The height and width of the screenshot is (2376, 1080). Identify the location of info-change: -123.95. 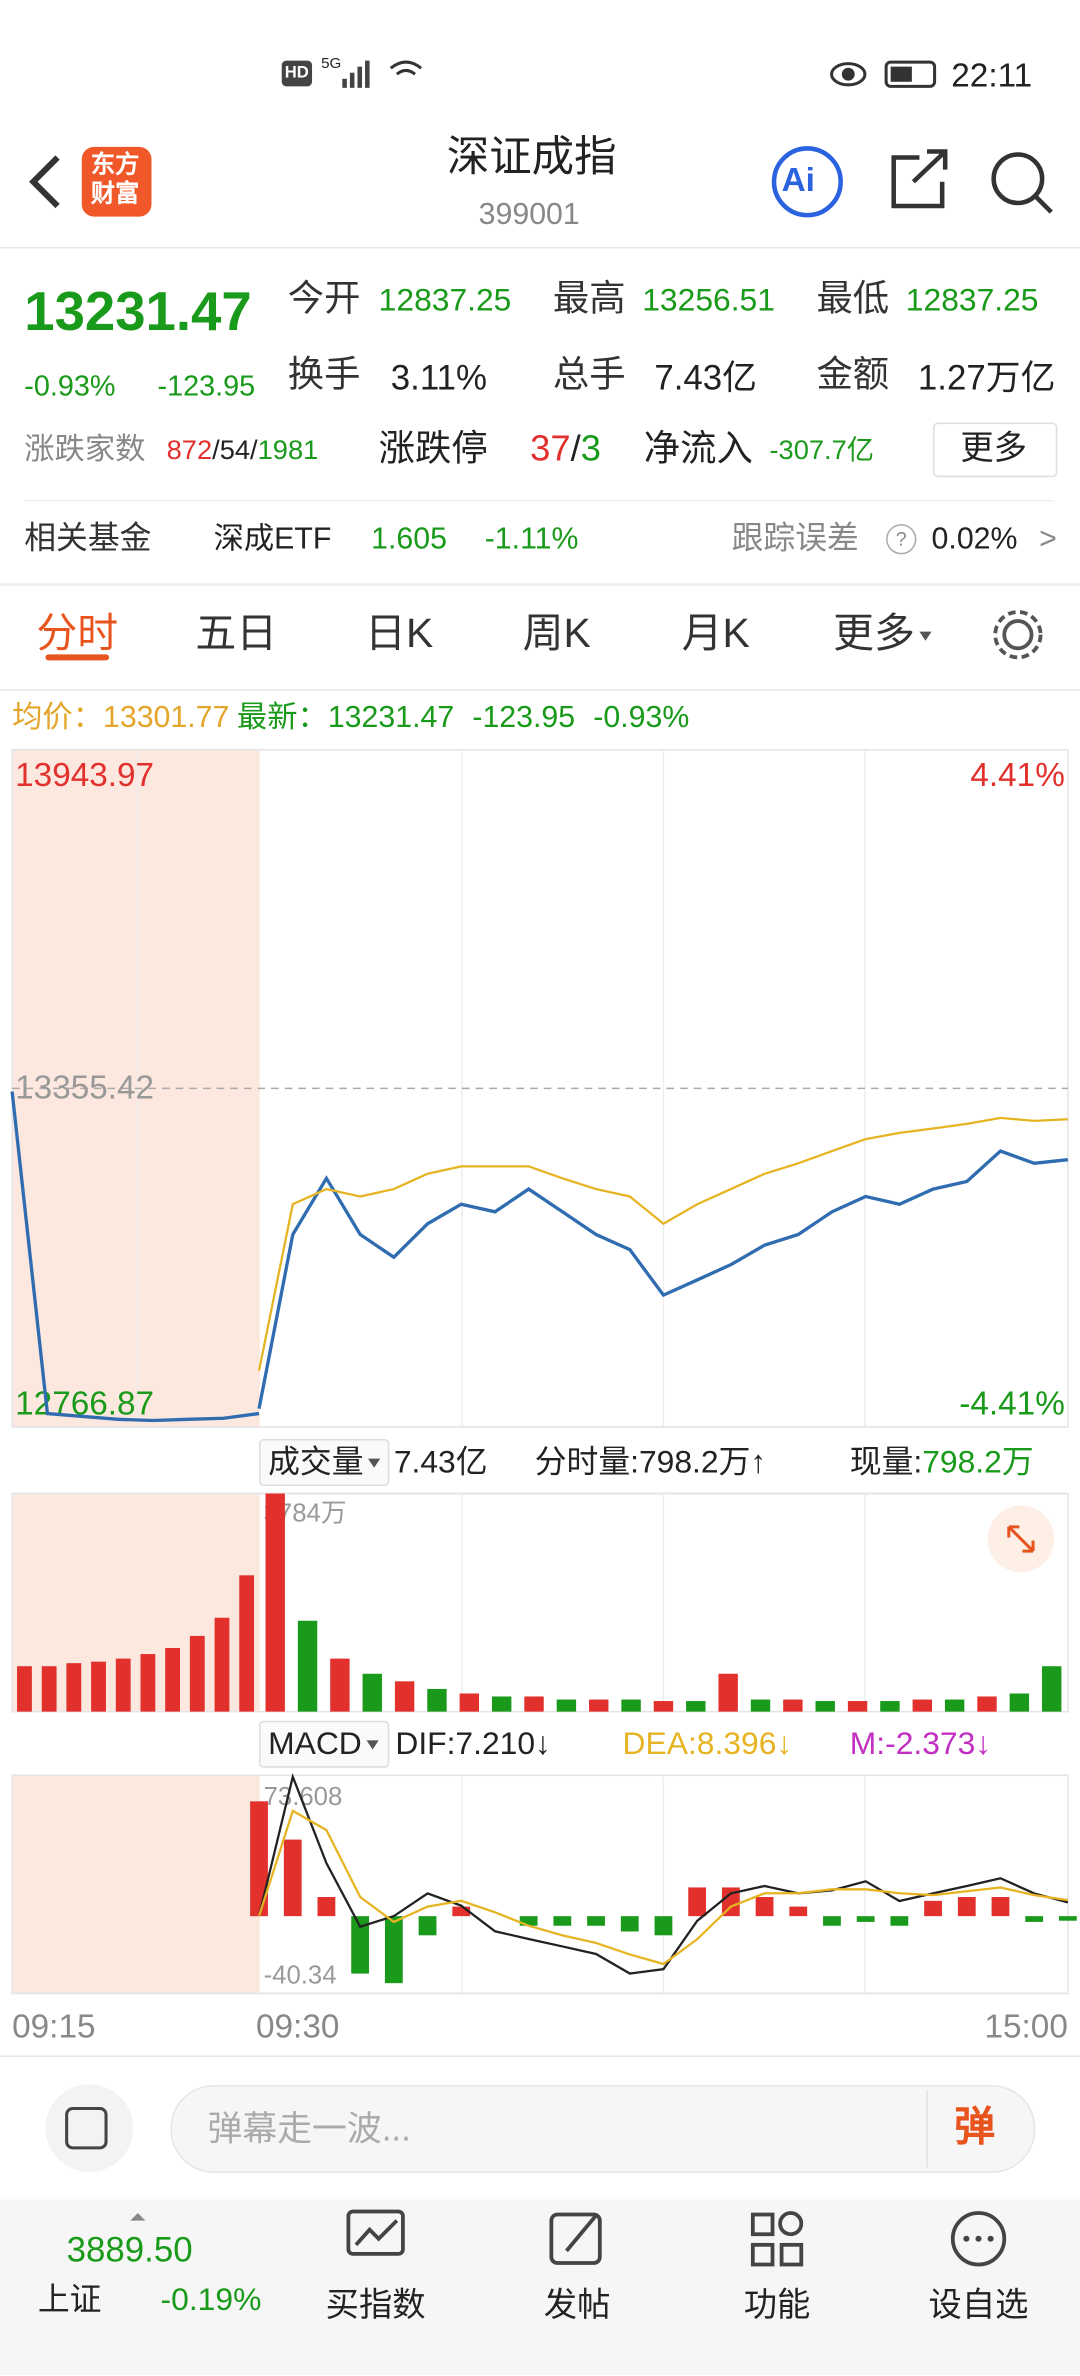
(524, 718).